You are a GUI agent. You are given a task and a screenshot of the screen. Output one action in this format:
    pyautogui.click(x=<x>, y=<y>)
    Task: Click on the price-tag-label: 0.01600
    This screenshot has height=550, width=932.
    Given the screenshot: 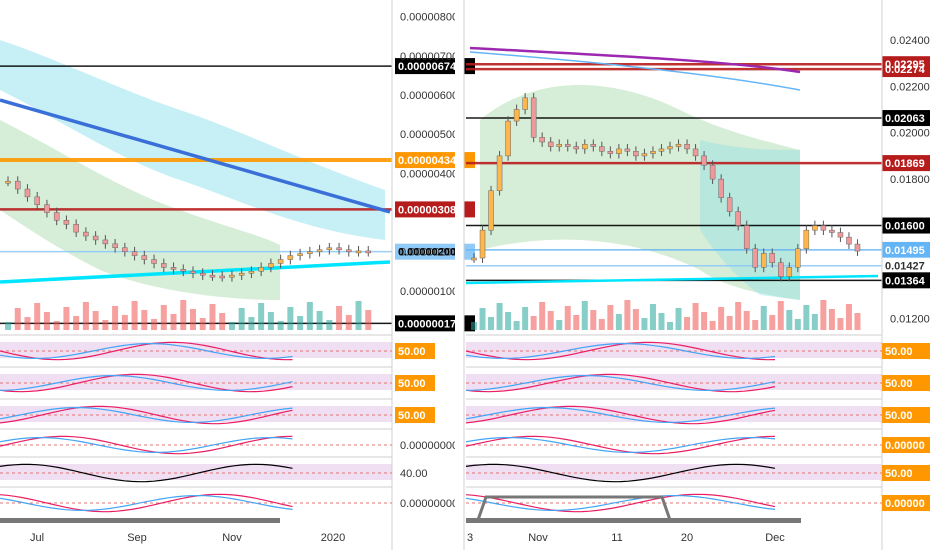 What is the action you would take?
    pyautogui.click(x=905, y=227)
    